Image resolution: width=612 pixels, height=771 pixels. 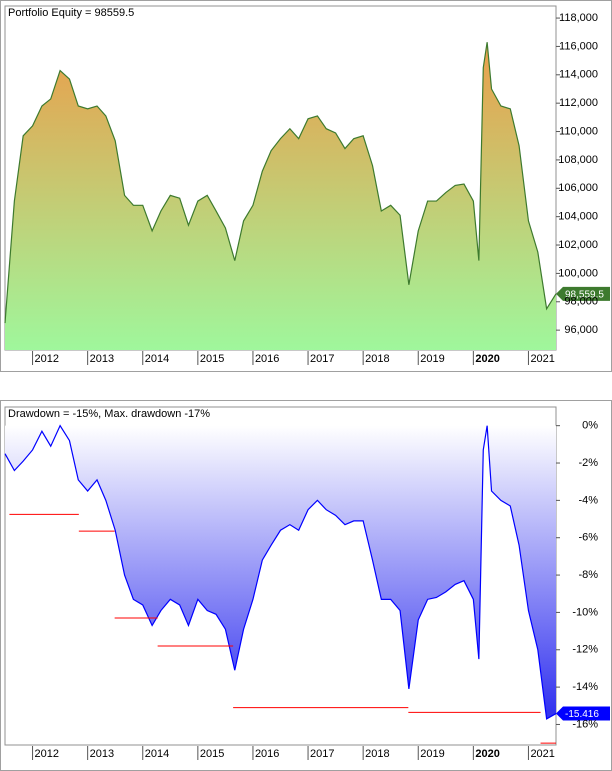 I want to click on y-tick-label: 96,000, so click(x=581, y=330).